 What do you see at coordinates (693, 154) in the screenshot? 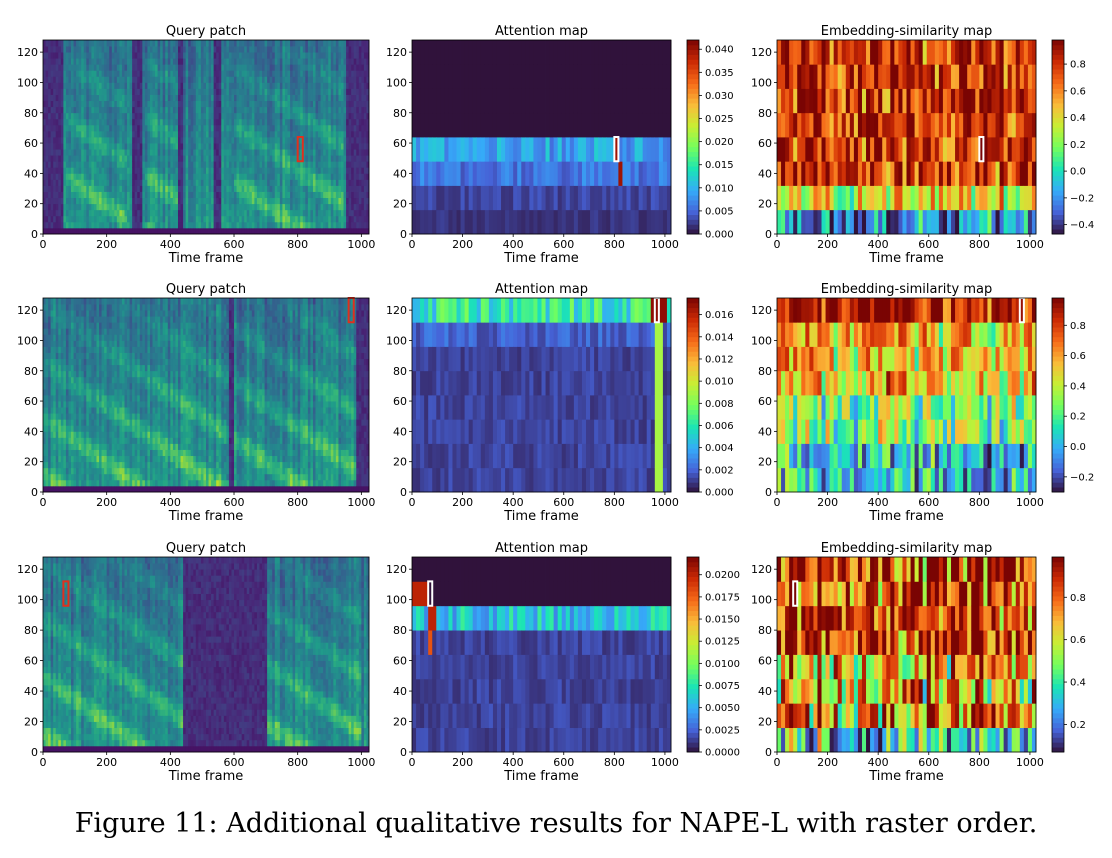
I see `colorbar-segment` at bounding box center [693, 154].